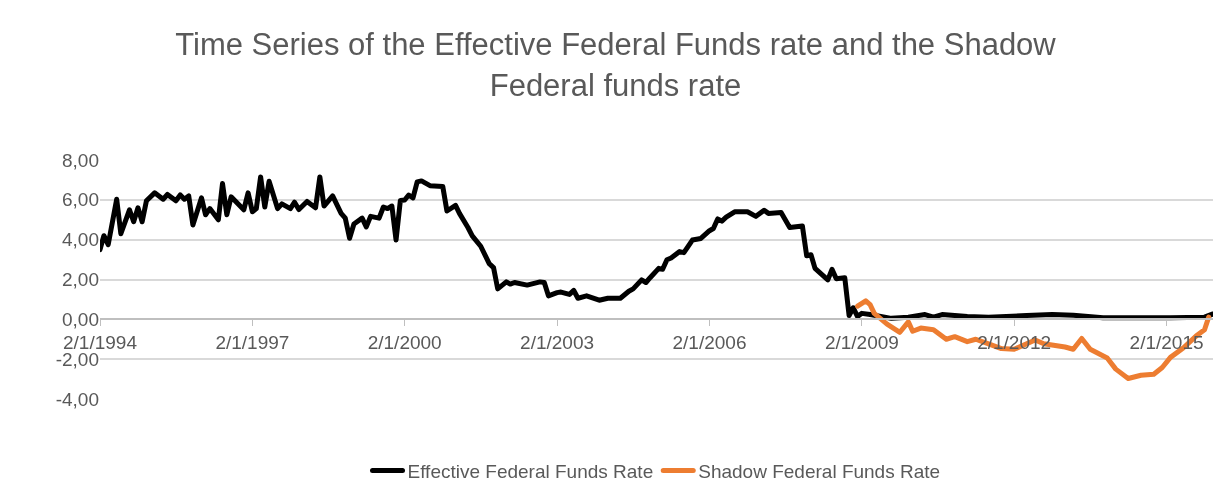 The height and width of the screenshot is (502, 1231). Describe the element at coordinates (404, 342) in the screenshot. I see `x-tick-label: 2/1/2000` at that location.